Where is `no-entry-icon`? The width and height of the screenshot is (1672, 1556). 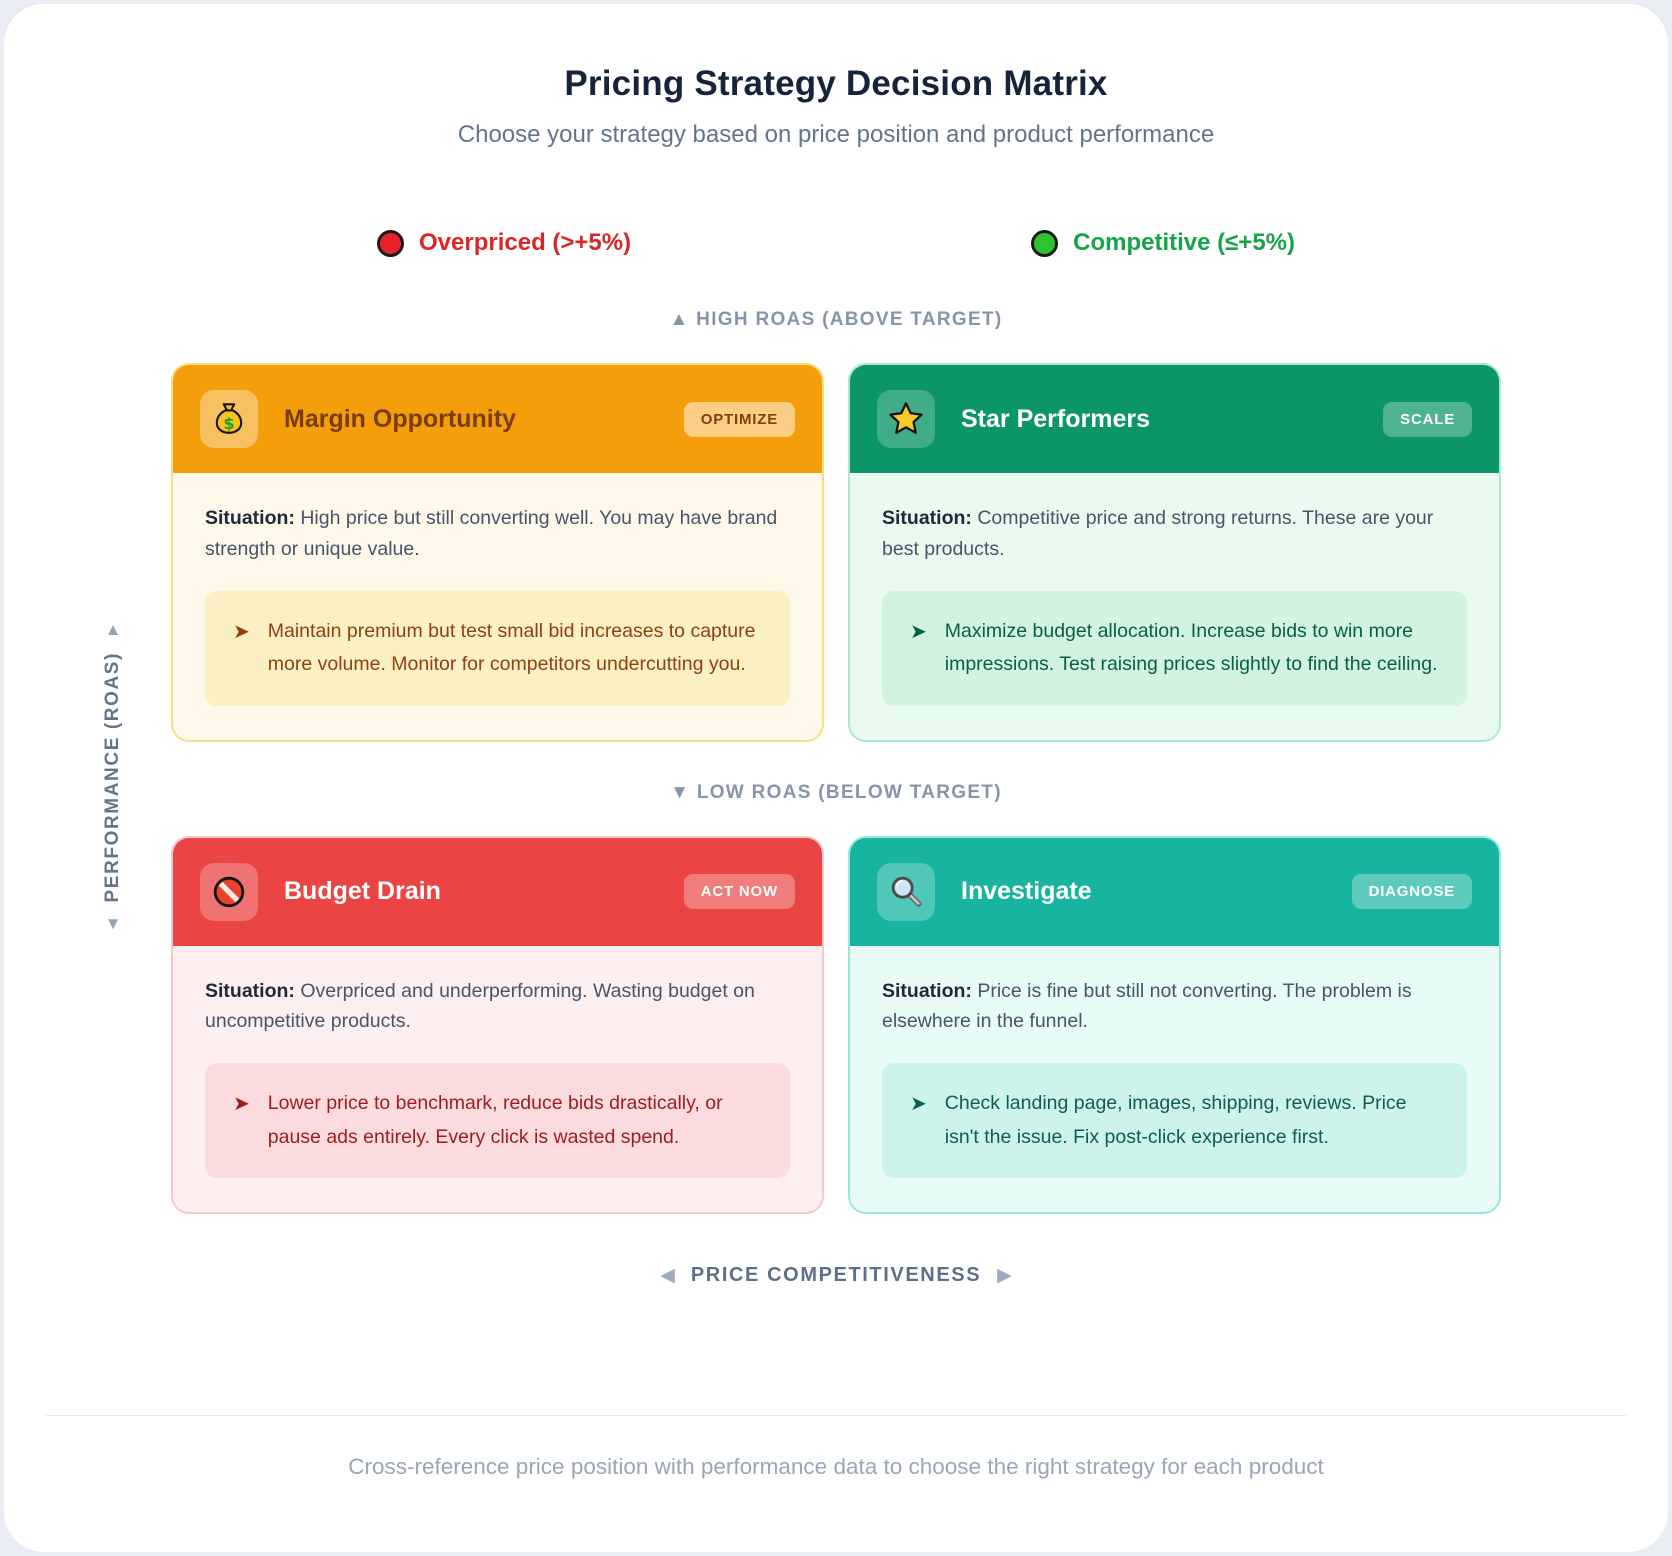
no-entry-icon is located at coordinates (229, 891).